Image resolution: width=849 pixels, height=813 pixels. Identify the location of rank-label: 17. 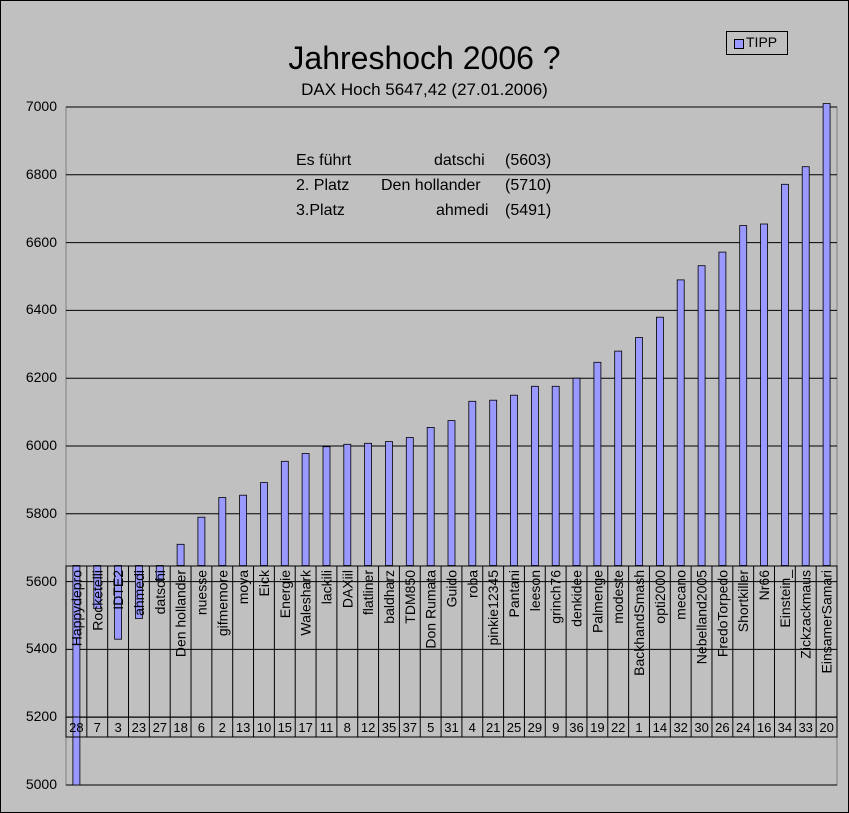
(305, 727).